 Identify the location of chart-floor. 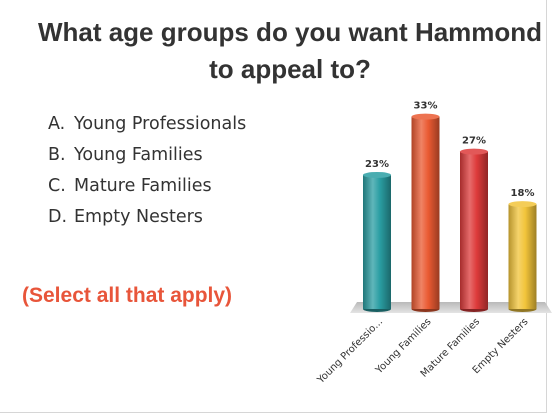
(451, 307).